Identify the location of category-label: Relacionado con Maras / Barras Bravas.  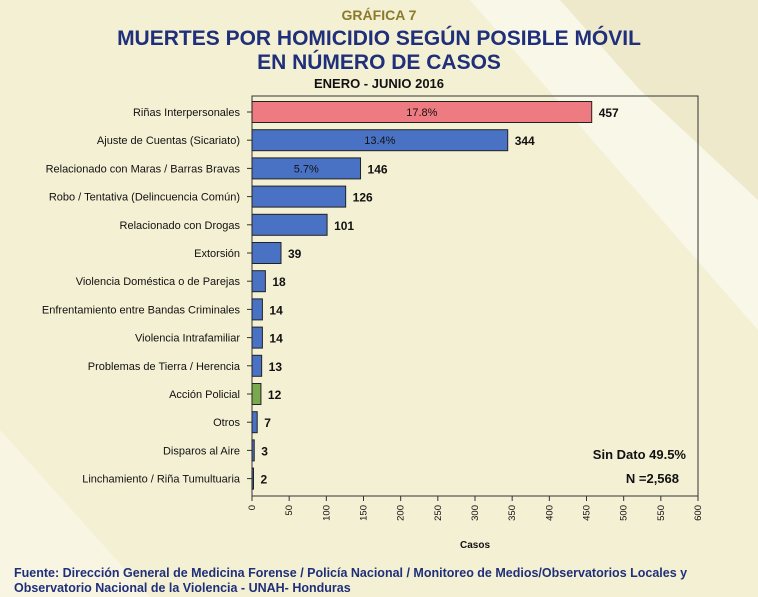
(143, 169).